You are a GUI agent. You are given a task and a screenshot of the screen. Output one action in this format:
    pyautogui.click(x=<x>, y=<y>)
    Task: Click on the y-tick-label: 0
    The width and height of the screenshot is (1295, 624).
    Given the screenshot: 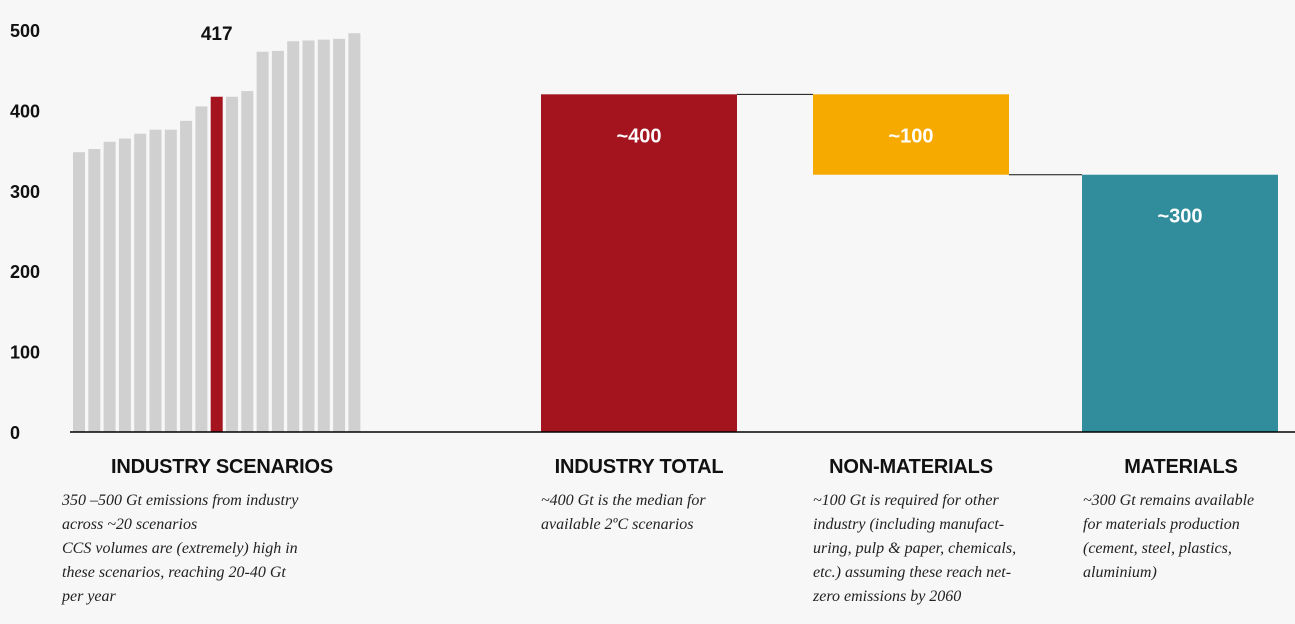 What is the action you would take?
    pyautogui.click(x=15, y=431)
    